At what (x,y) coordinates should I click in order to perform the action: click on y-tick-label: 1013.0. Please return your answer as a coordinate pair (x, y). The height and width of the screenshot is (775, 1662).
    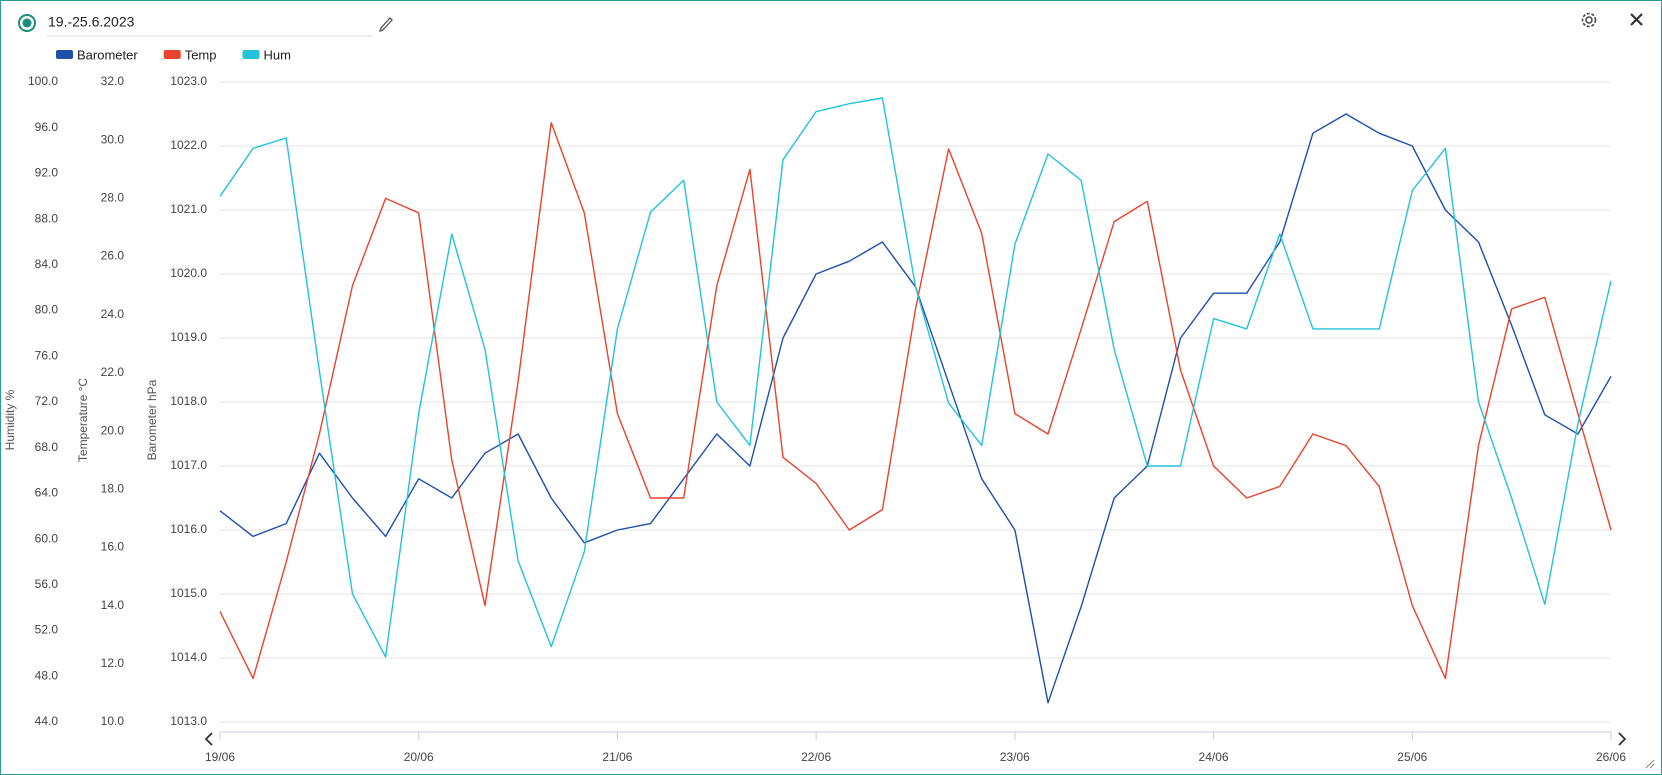
    Looking at the image, I should click on (188, 721).